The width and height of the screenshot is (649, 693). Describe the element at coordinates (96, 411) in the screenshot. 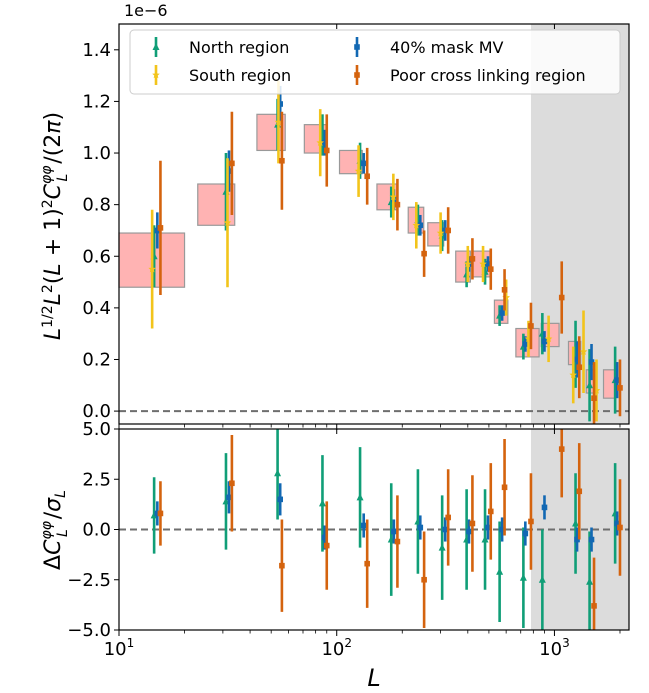

I see `top-y-tick-label-0: 0.0` at that location.